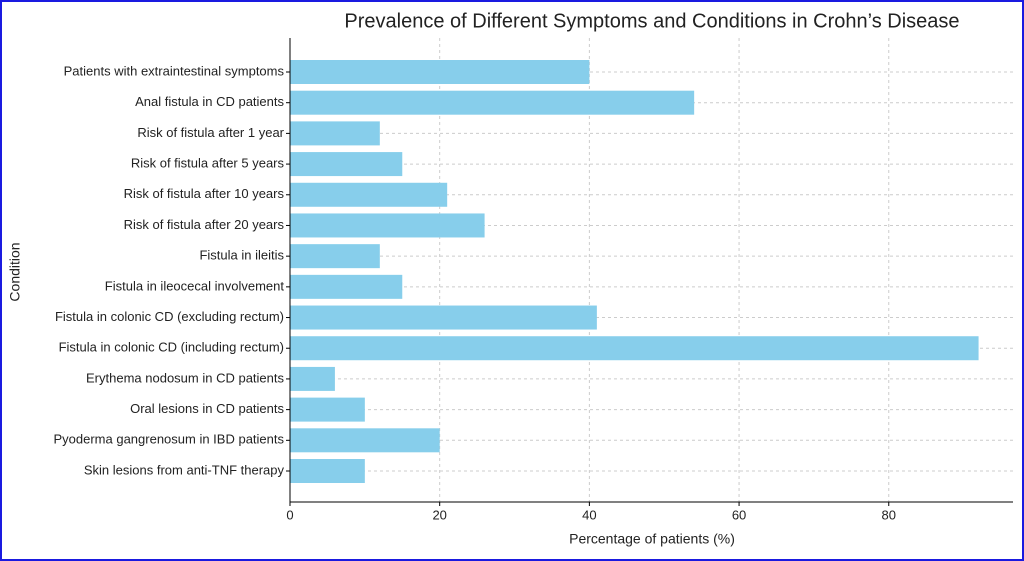 This screenshot has width=1024, height=561. I want to click on y-tick-label: Fistula in colonic CD (excluding rectum), so click(169, 316).